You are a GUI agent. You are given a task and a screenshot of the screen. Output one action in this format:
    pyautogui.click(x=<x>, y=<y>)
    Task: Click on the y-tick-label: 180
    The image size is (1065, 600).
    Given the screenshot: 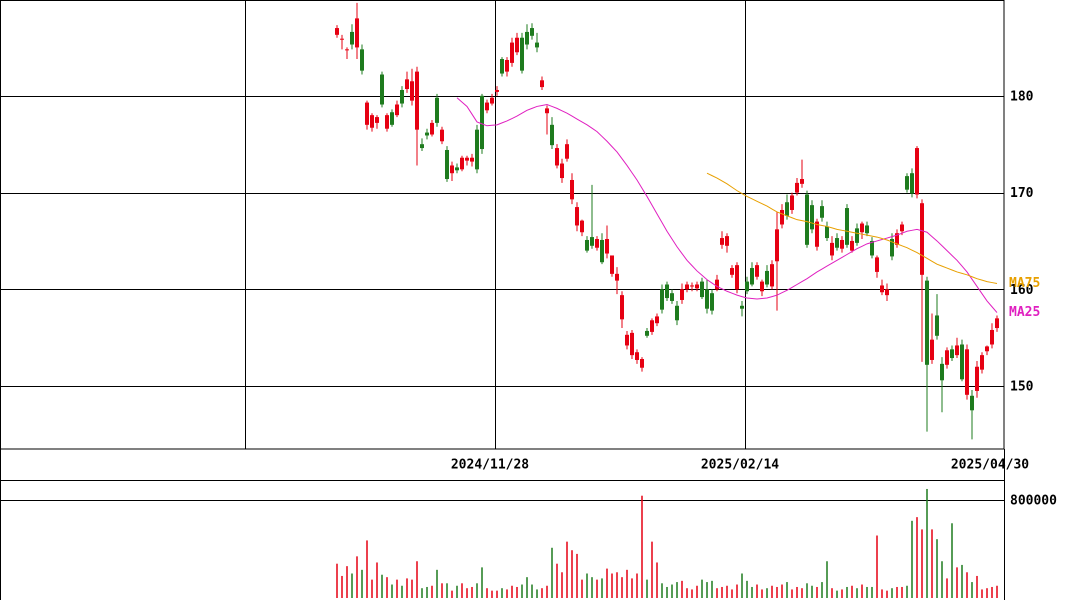 What is the action you would take?
    pyautogui.click(x=1022, y=96)
    